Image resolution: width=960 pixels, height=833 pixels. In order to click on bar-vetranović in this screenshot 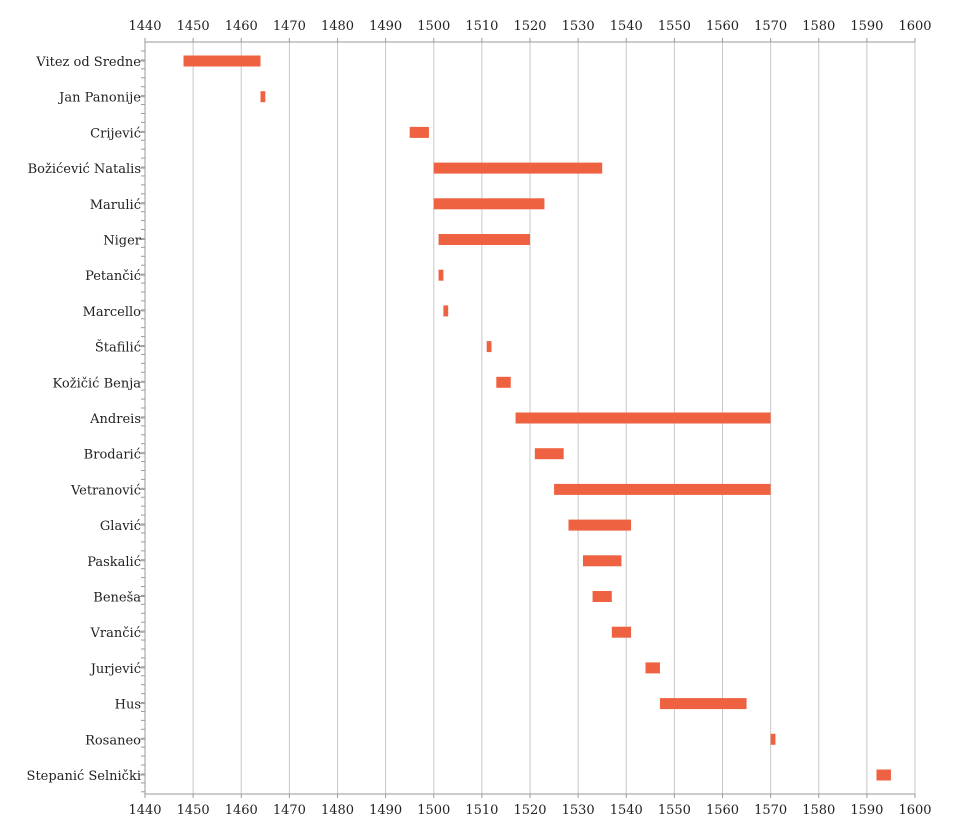, I will do `click(662, 489)`.